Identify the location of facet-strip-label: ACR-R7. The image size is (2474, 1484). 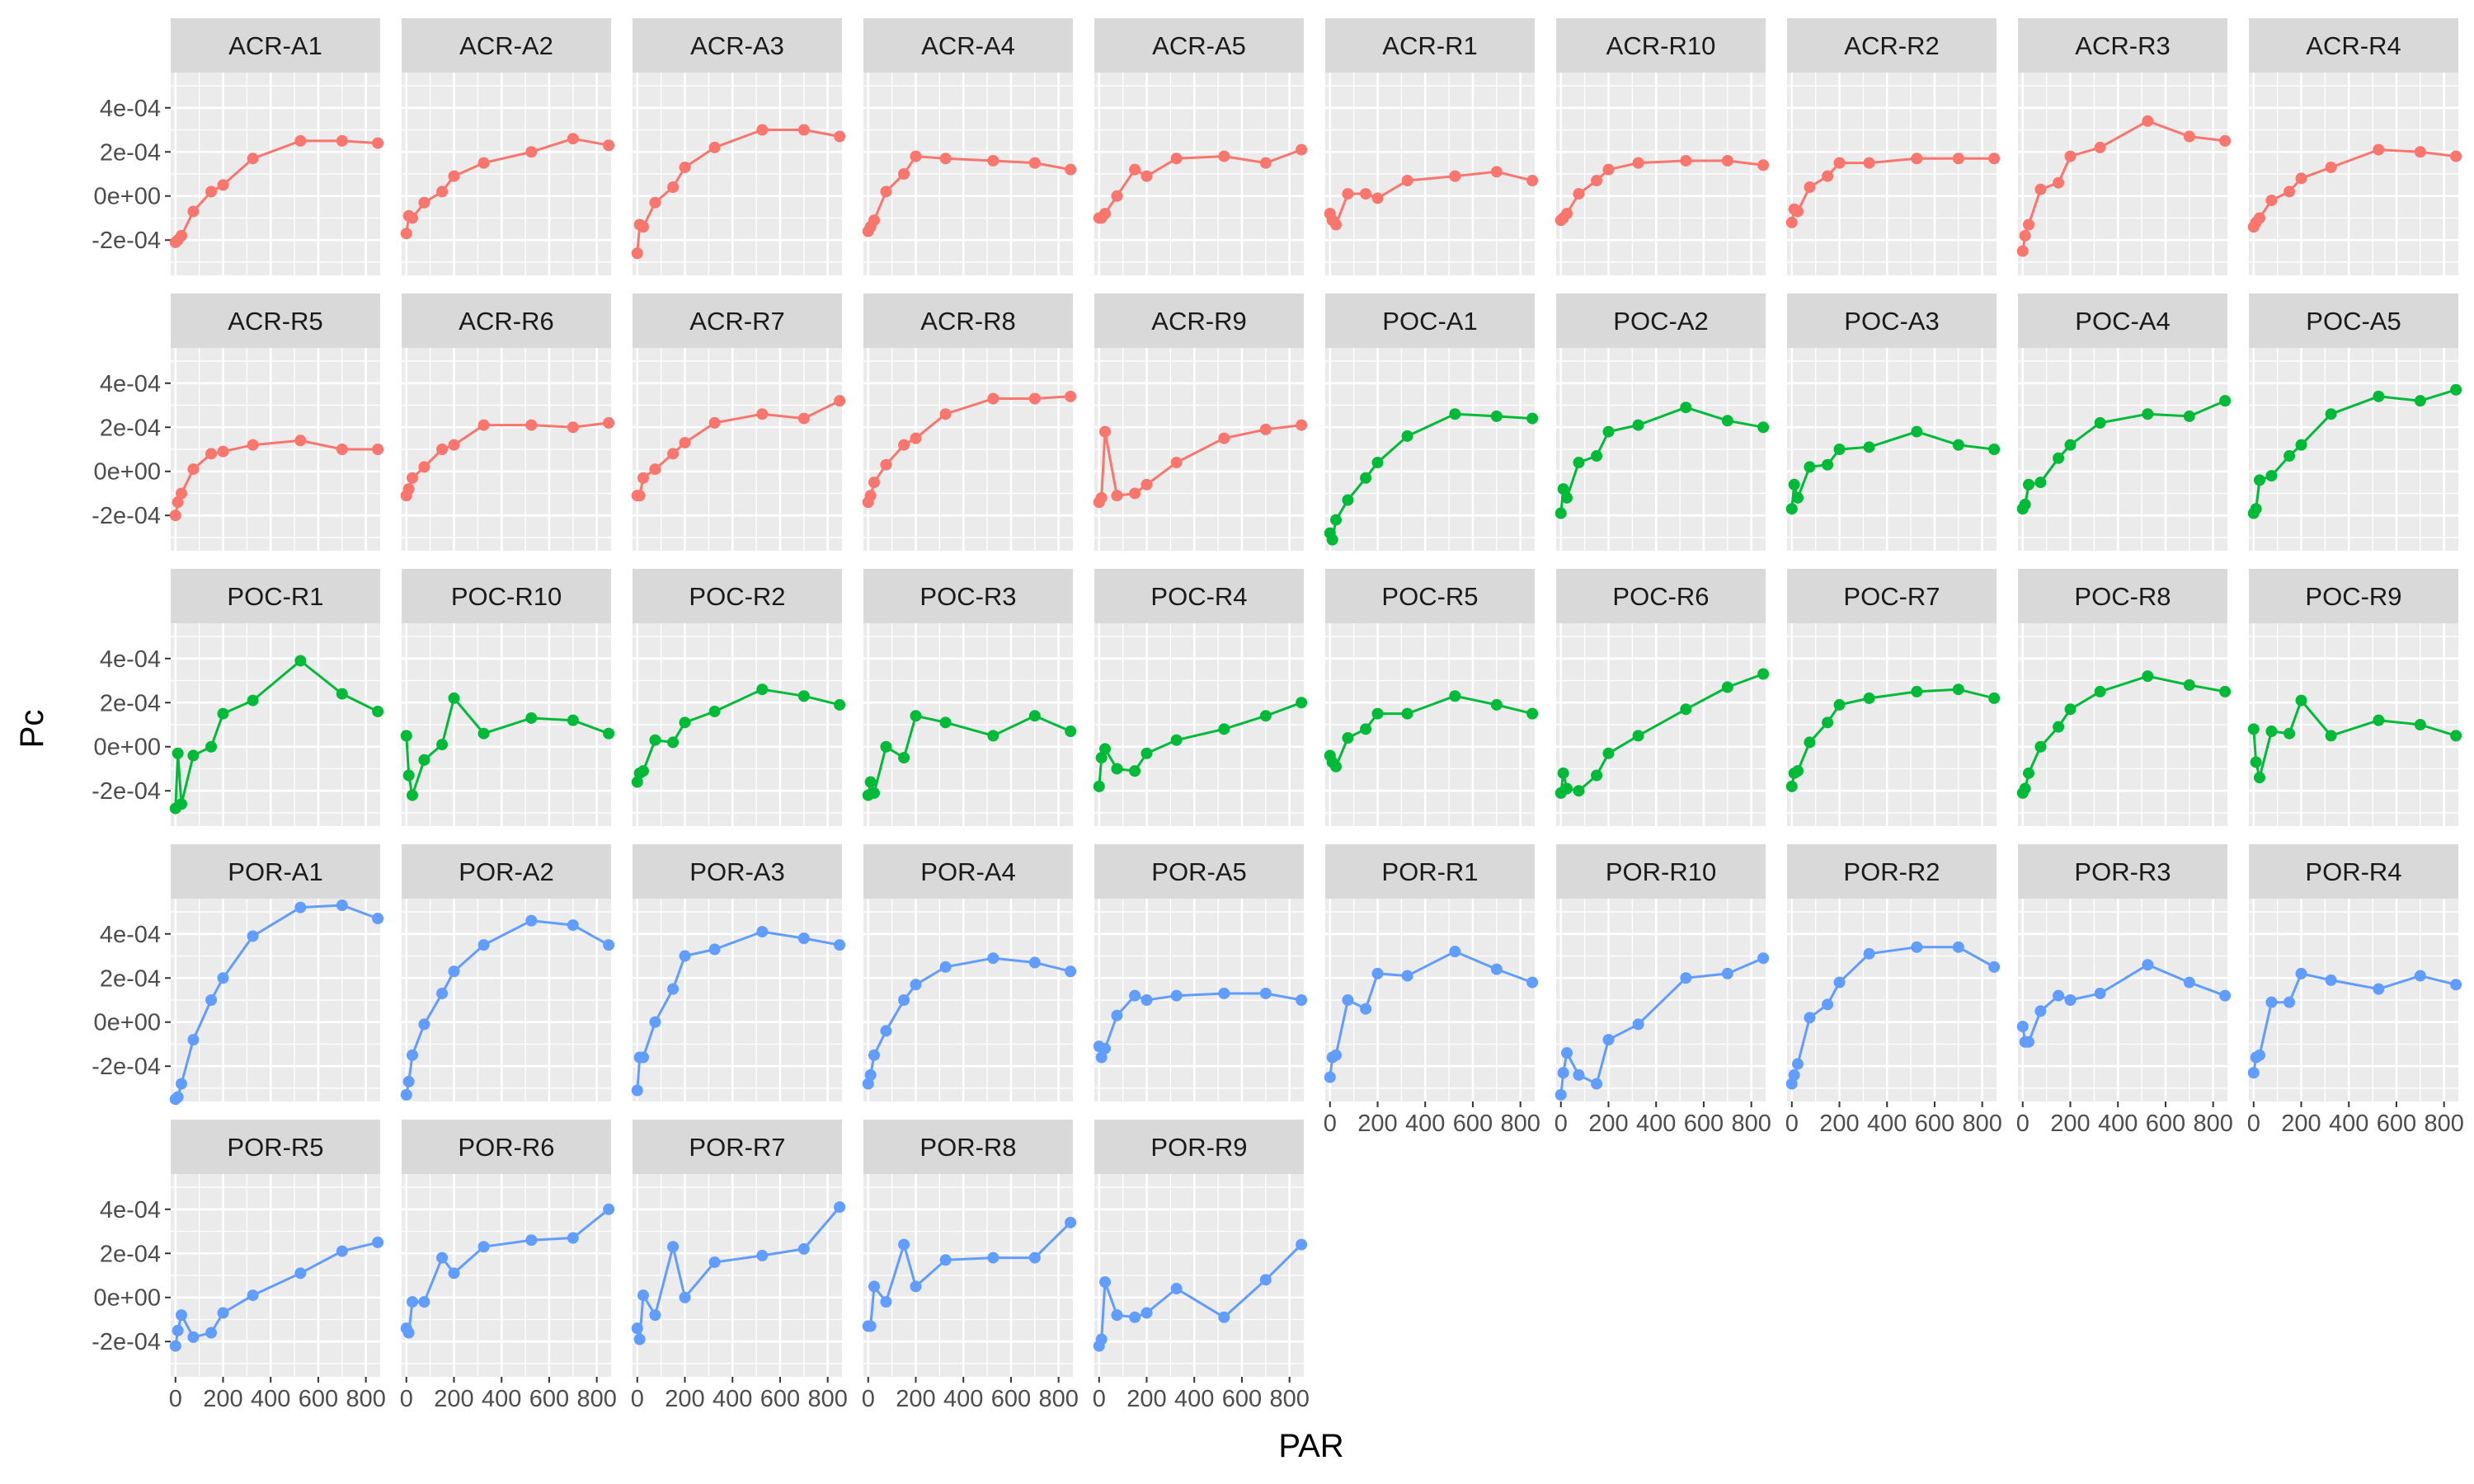
(736, 321).